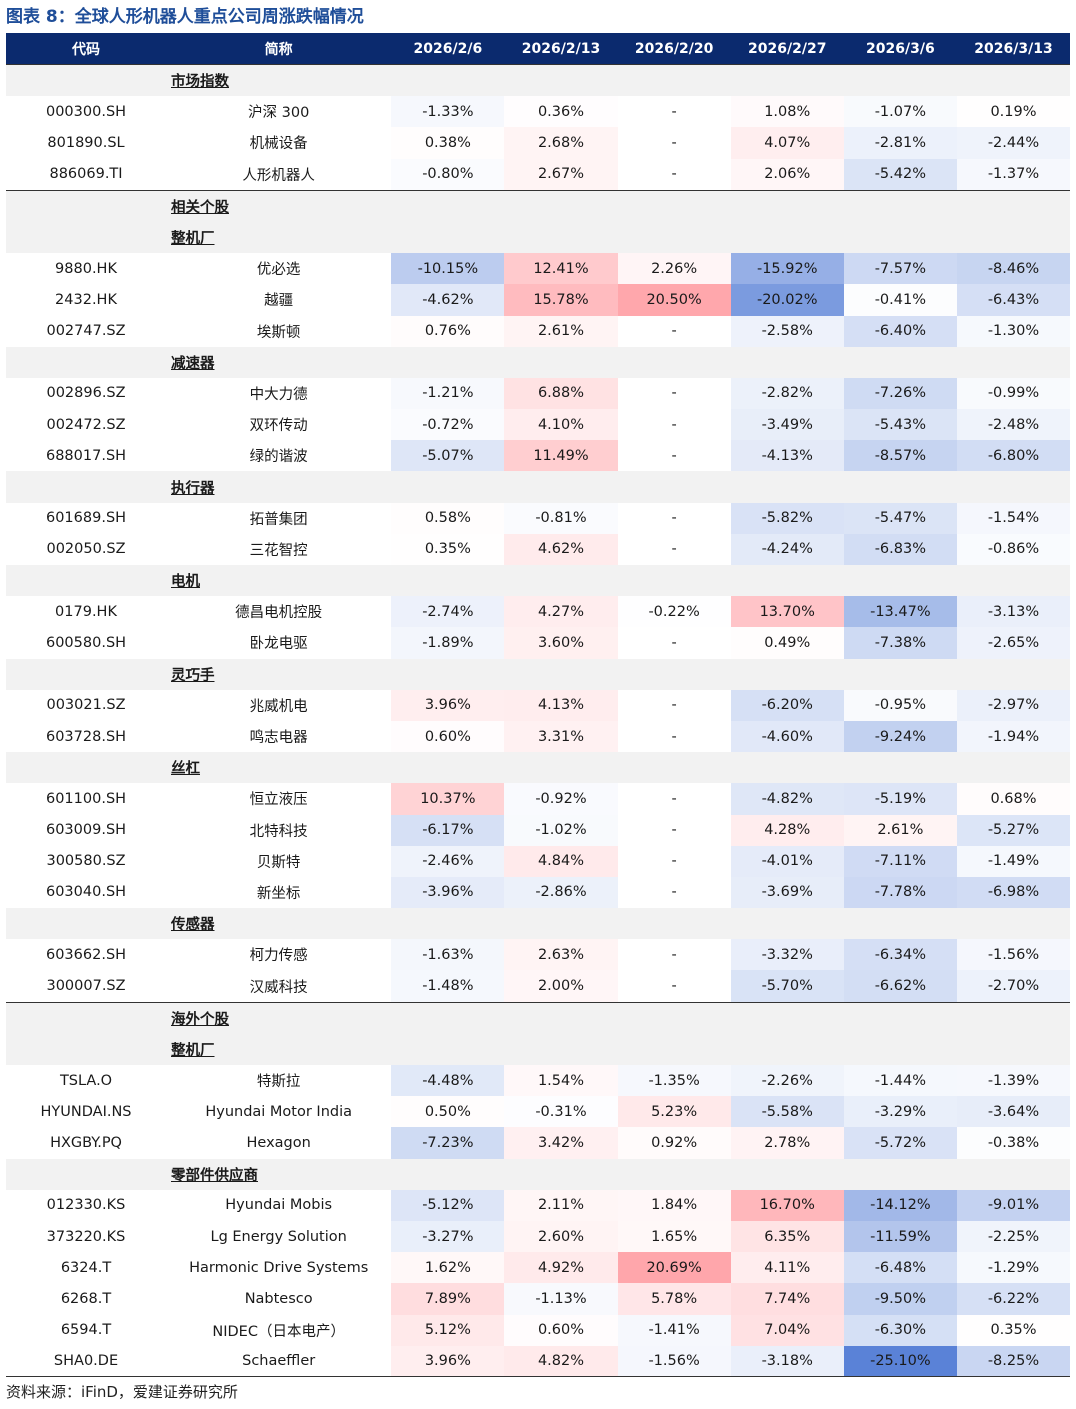  What do you see at coordinates (193, 925) in the screenshot?
I see `section-label: 传感器` at bounding box center [193, 925].